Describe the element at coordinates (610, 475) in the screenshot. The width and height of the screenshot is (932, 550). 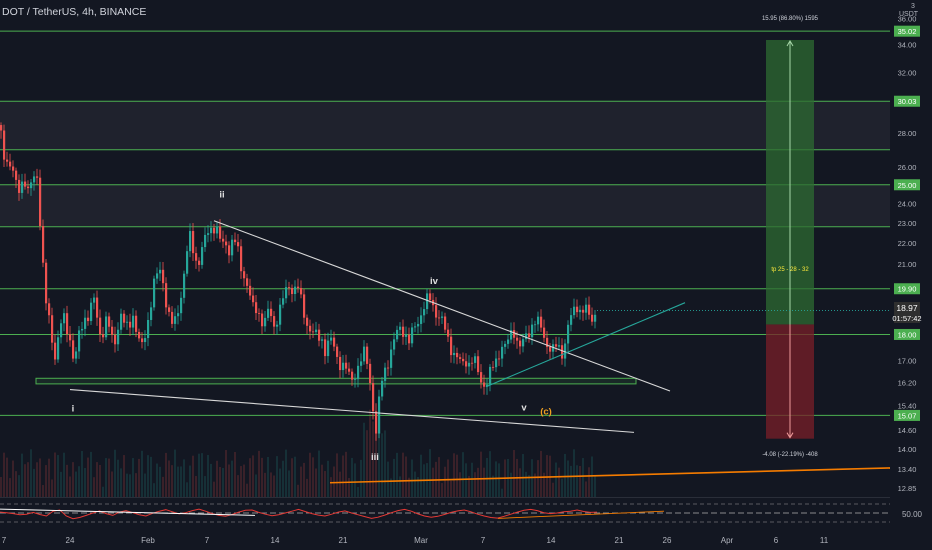
I see `long-orange-trendline` at that location.